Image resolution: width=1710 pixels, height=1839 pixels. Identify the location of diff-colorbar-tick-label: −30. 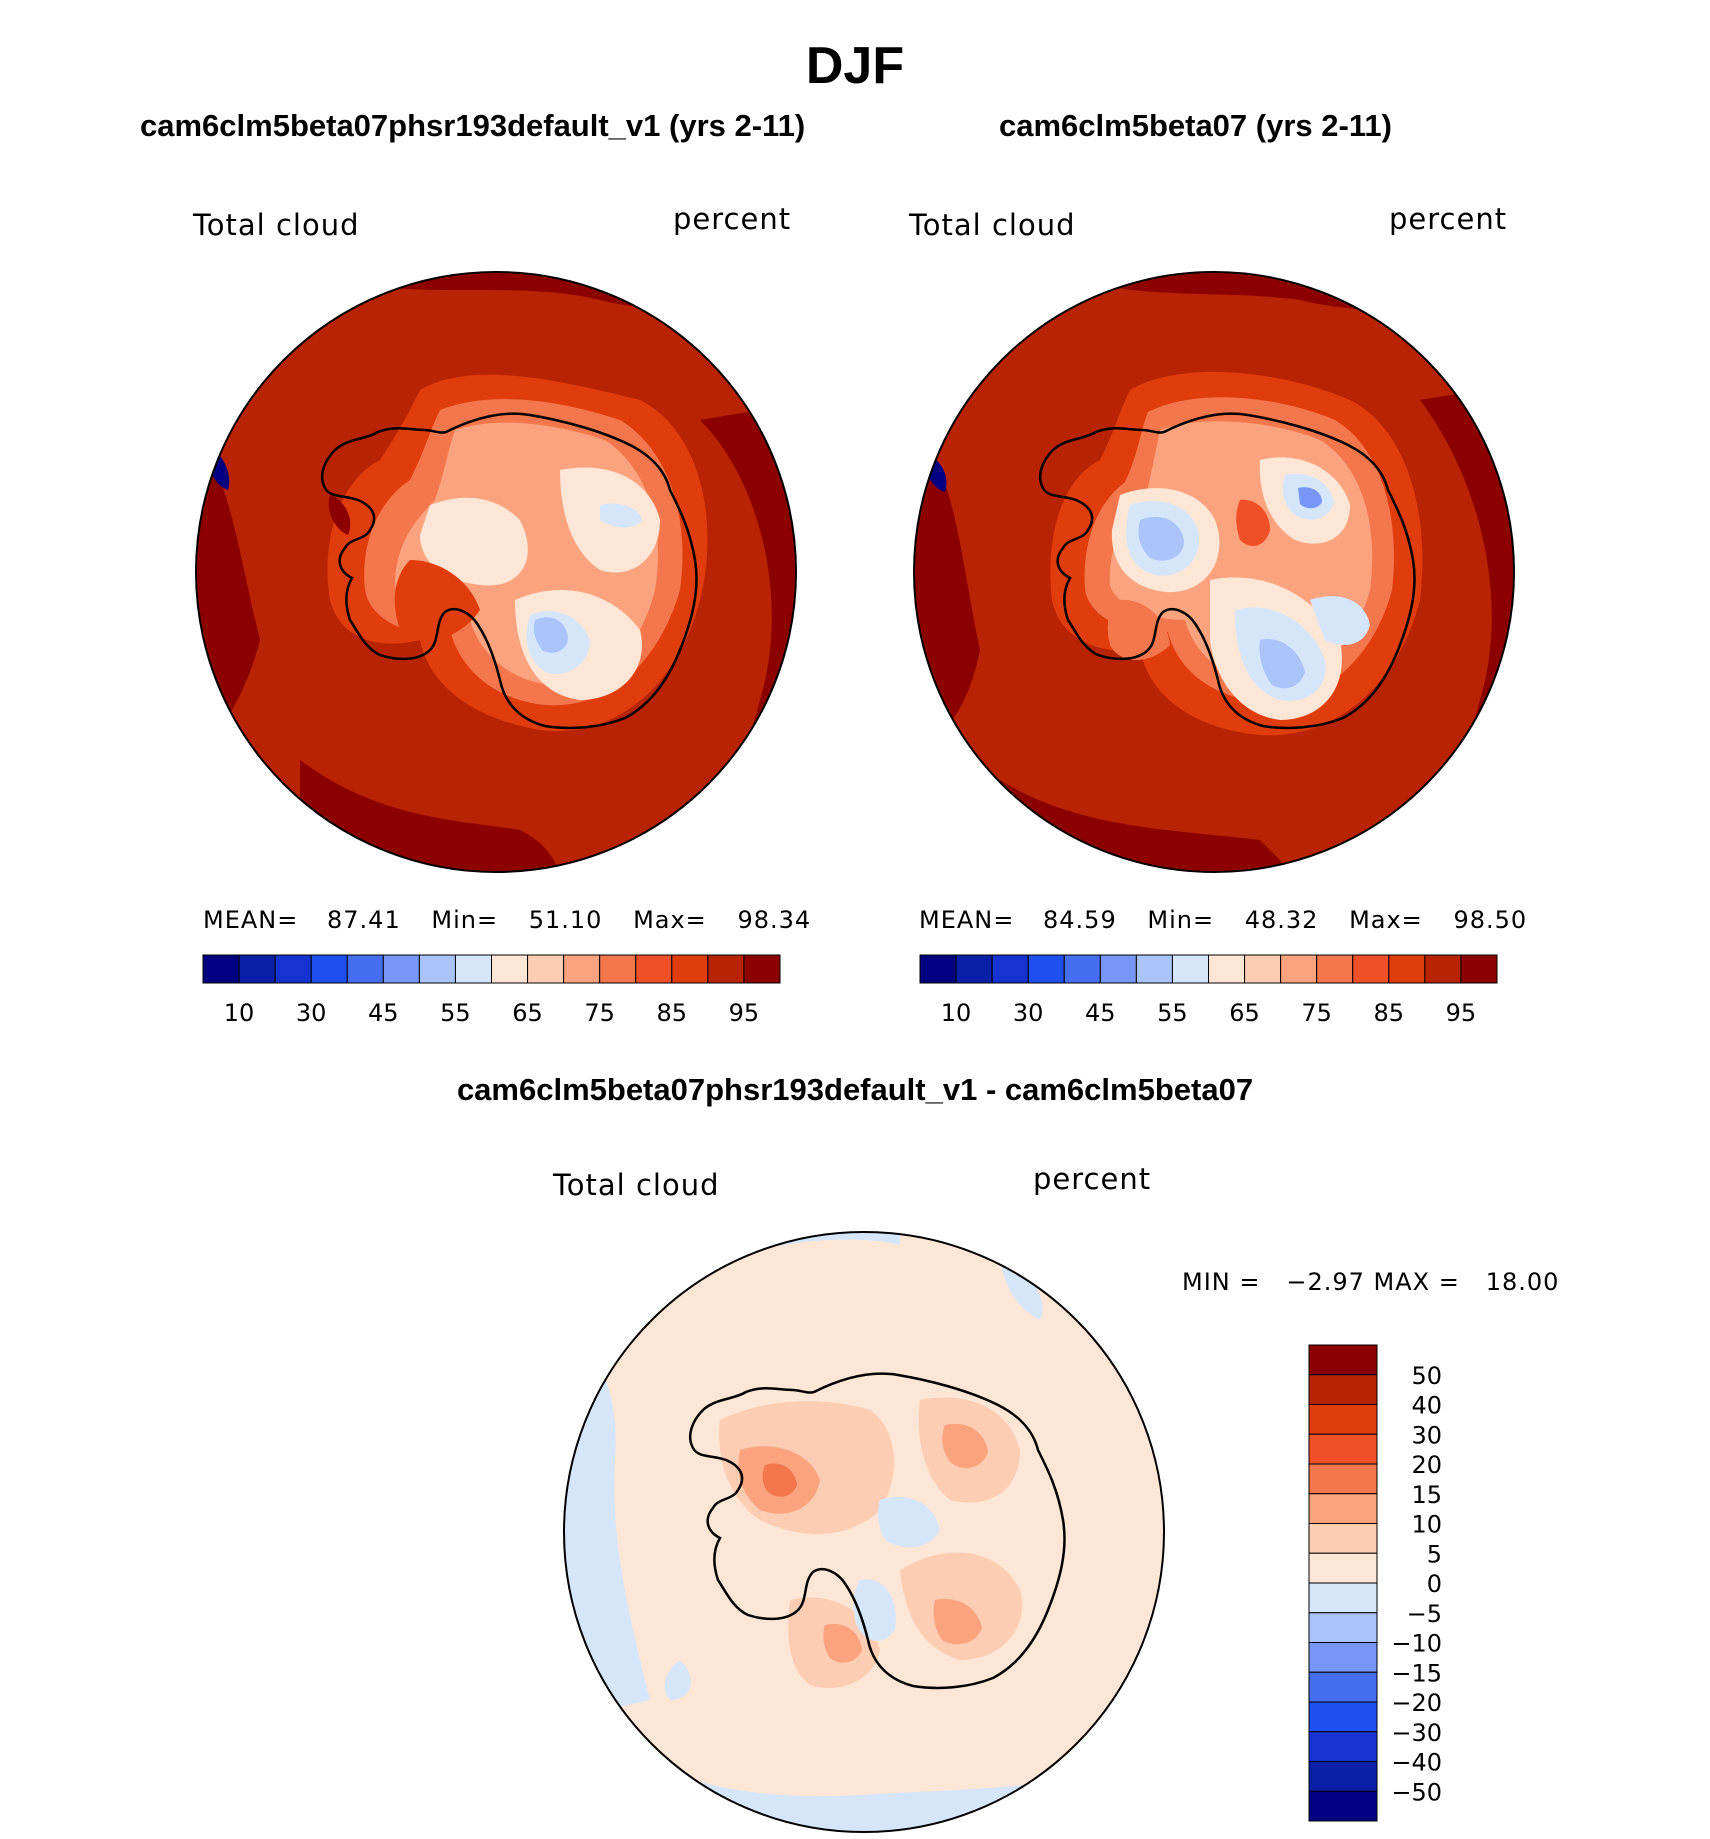
(1416, 1733).